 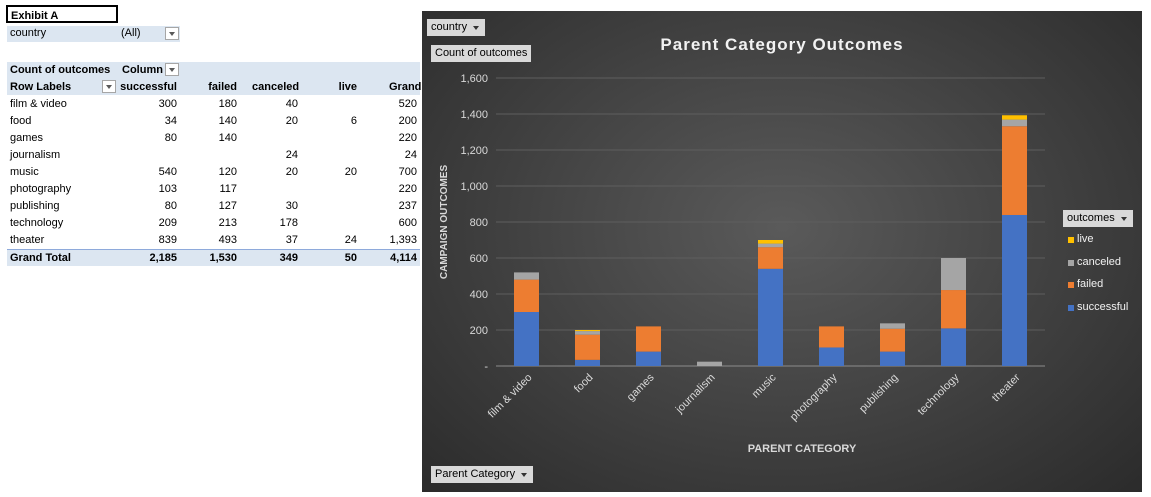 I want to click on pivot-cell: 237, so click(x=407, y=206).